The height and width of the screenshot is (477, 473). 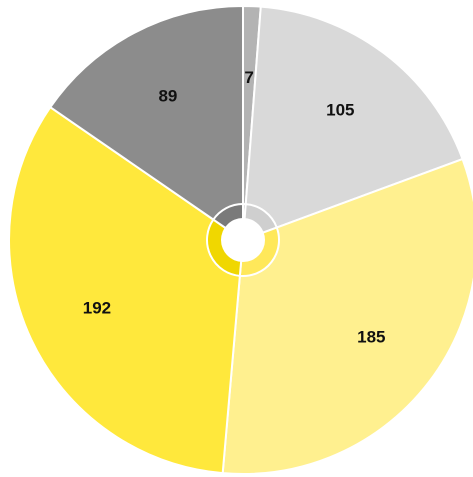 I want to click on center-hole, so click(x=243, y=240).